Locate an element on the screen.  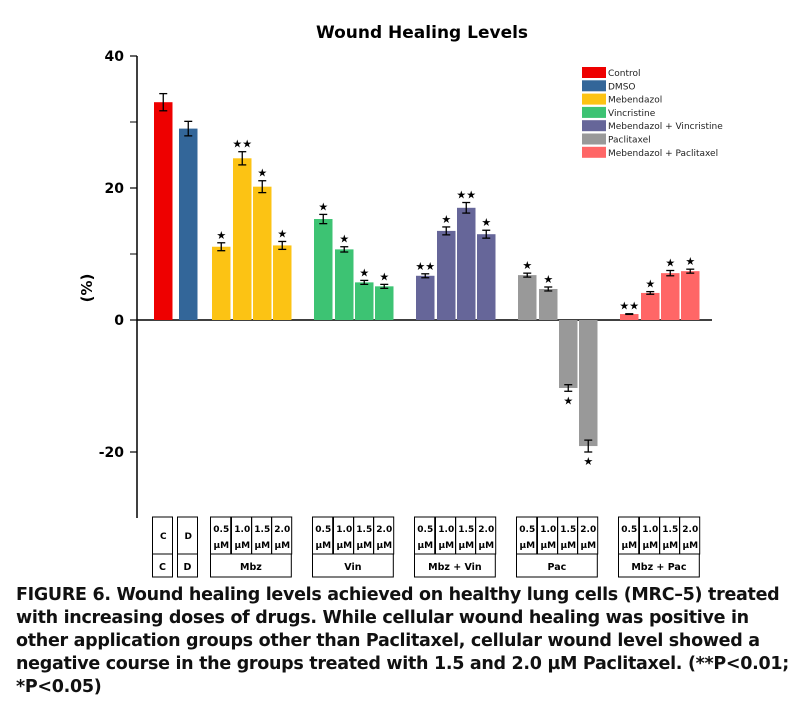
legend-label: Vincristine is located at coordinates (632, 114).